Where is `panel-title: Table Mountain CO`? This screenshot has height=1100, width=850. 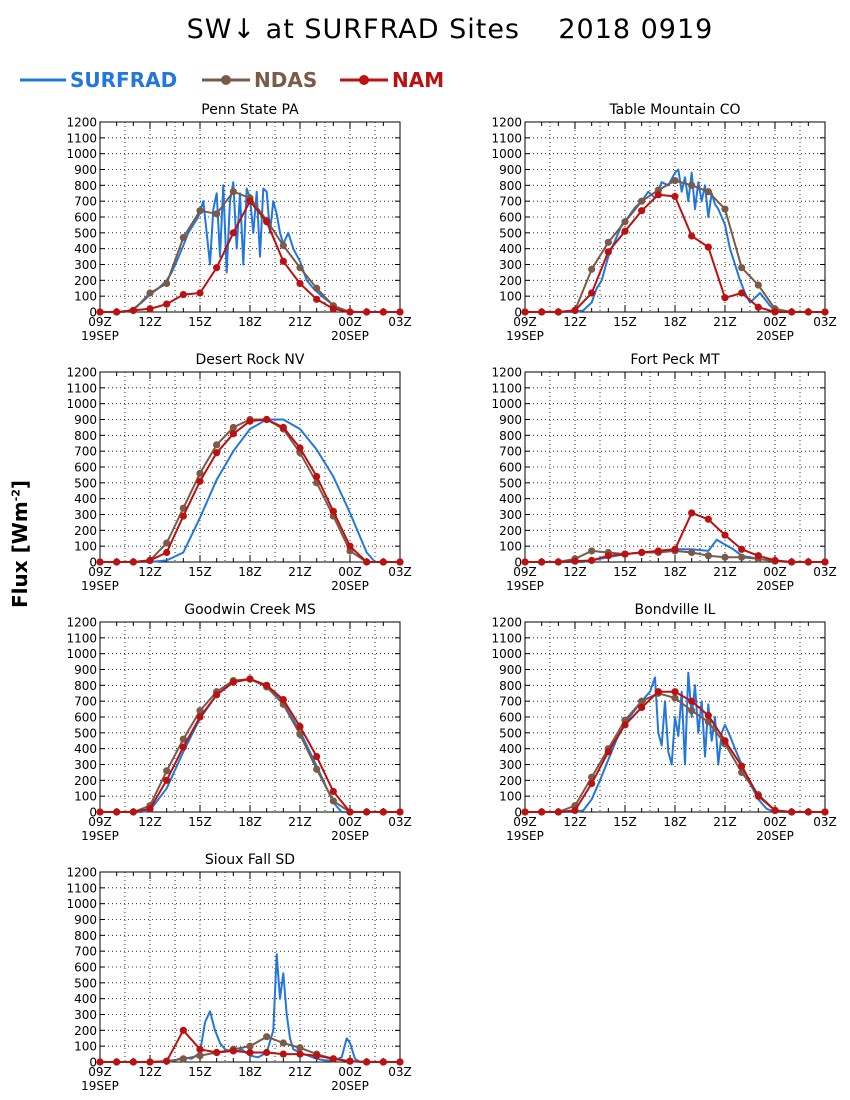 panel-title: Table Mountain CO is located at coordinates (674, 110).